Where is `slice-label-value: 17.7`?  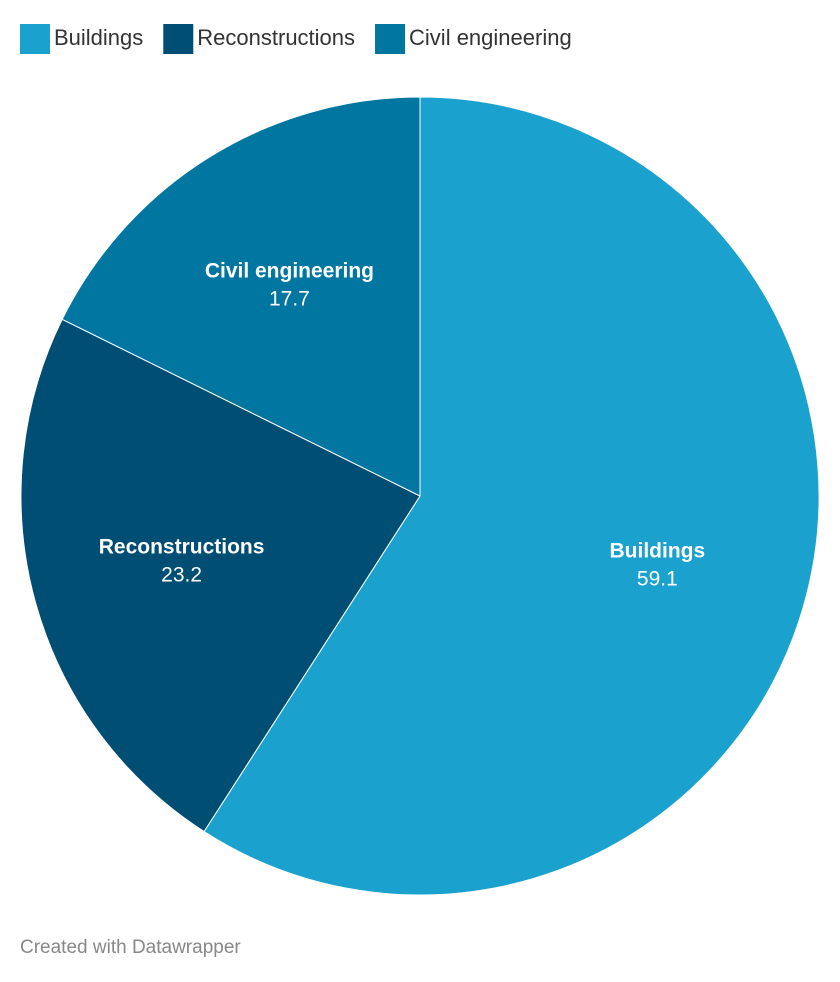 slice-label-value: 17.7 is located at coordinates (289, 298).